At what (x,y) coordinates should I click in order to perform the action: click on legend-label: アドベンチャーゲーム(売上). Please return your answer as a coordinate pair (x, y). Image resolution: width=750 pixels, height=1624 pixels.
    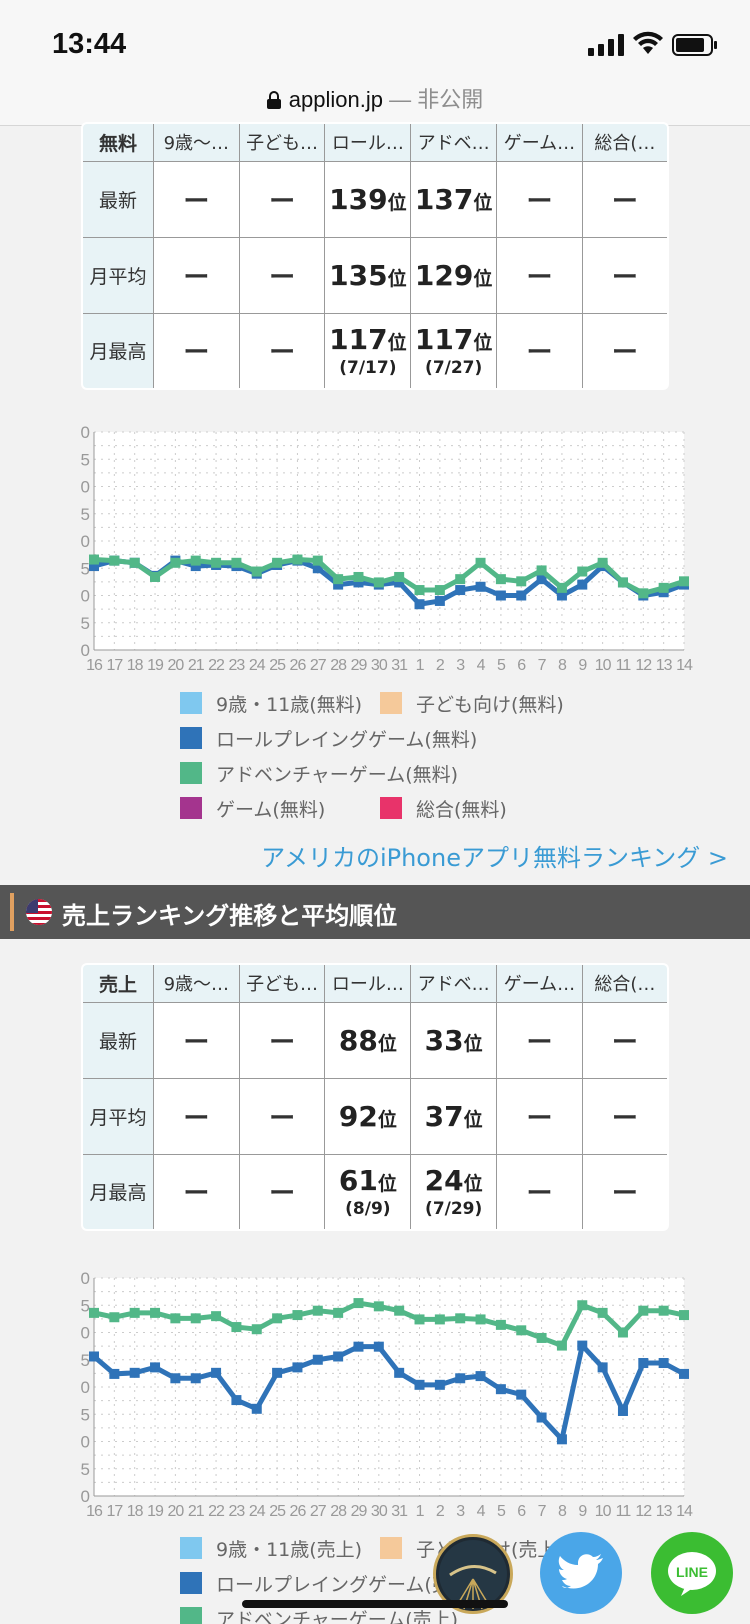
    Looking at the image, I should click on (337, 1616).